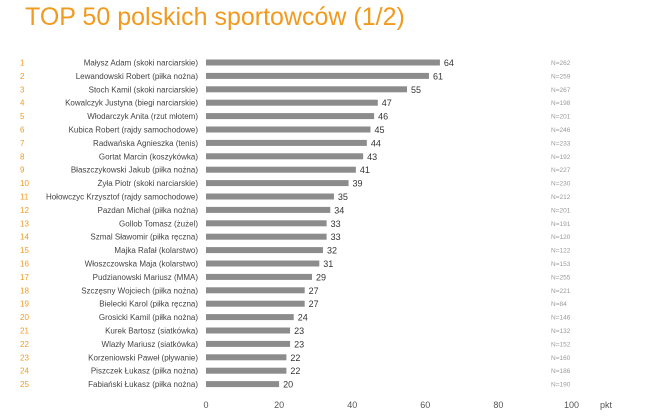 This screenshot has width=655, height=418. Describe the element at coordinates (561, 103) in the screenshot. I see `row-sample-size: N=198` at that location.